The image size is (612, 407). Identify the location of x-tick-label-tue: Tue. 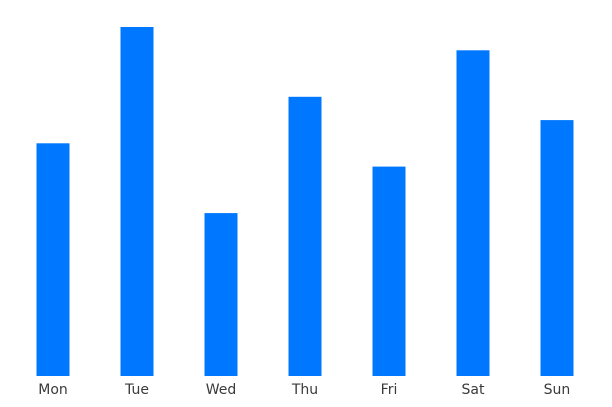
(136, 390).